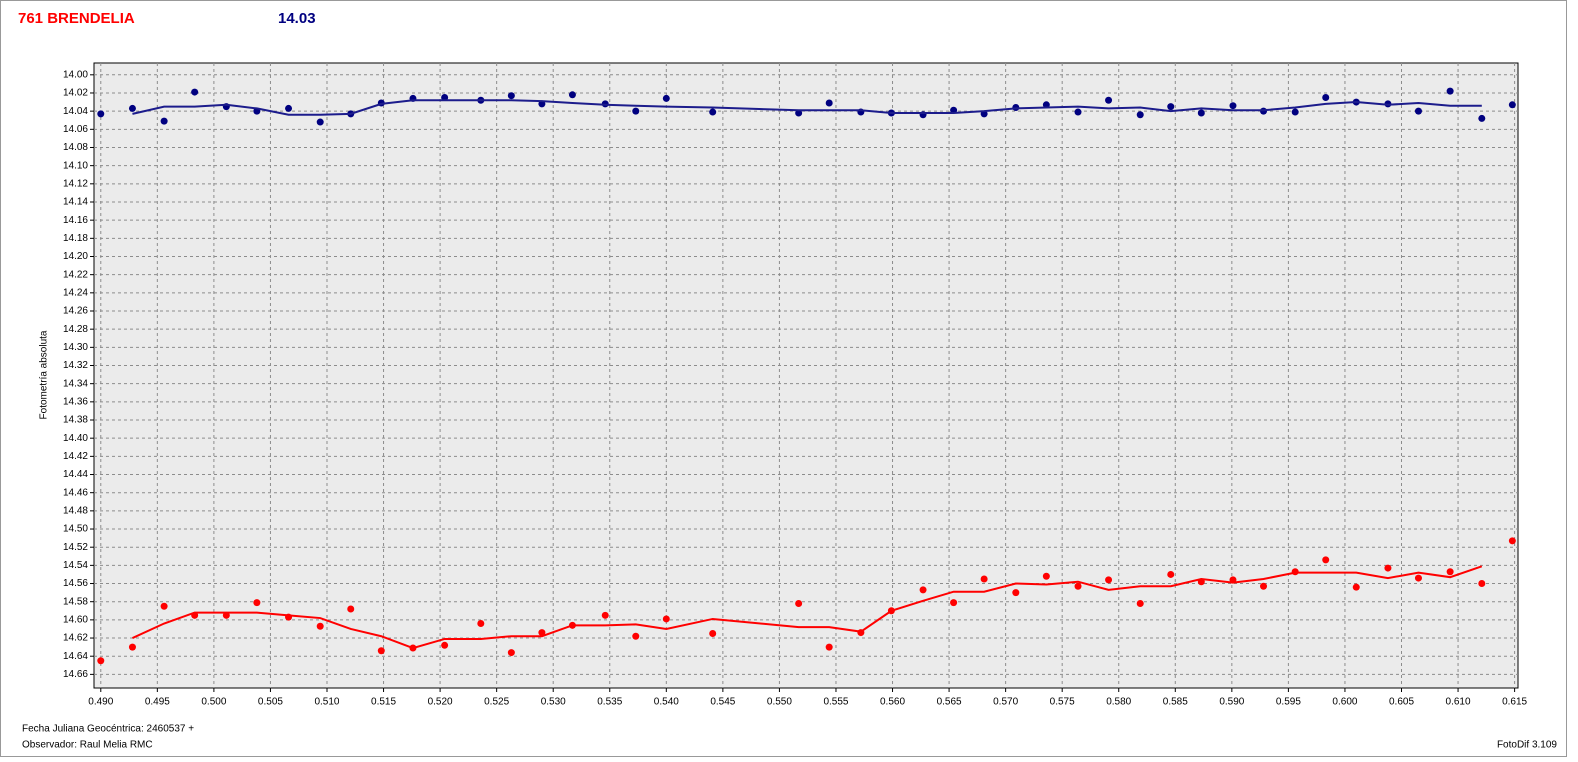 The image size is (1578, 762). I want to click on y-tick-label: 14.22, so click(75, 274).